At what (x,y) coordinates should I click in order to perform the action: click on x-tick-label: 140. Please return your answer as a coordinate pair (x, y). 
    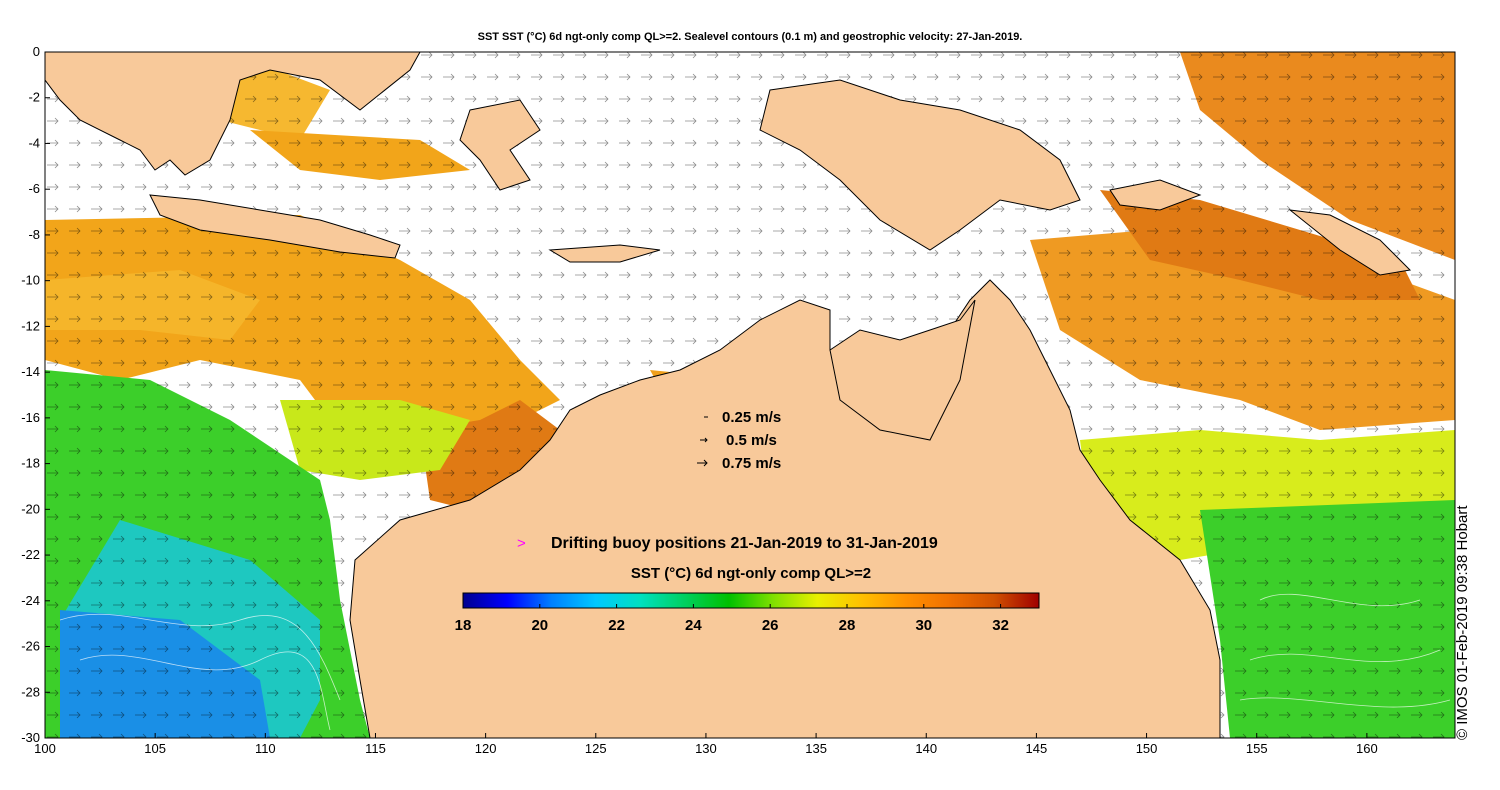
    Looking at the image, I should click on (926, 748).